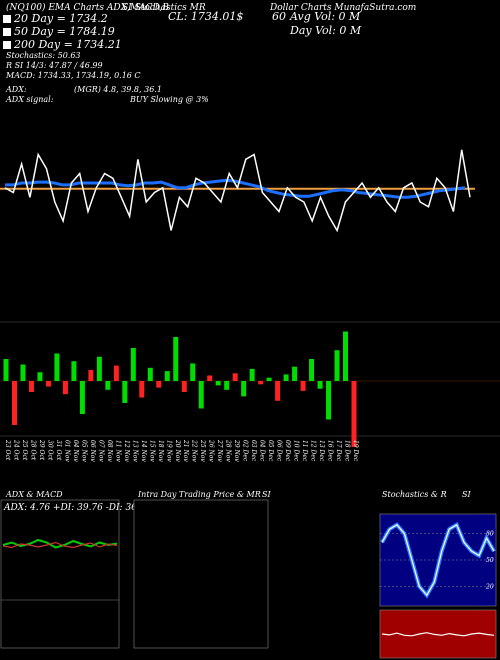  Describe the element at coordinates (54, 65) in the screenshot. I see `indicator-text: R SI 14/3: 47.87 / 46.99` at that location.